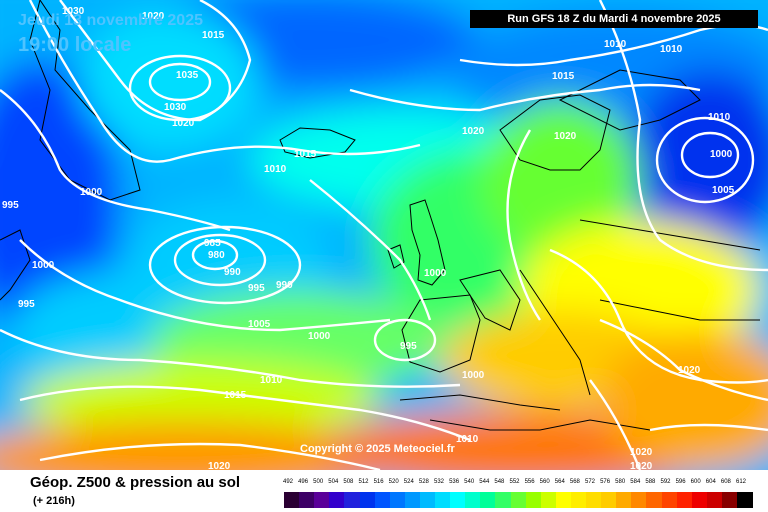 The image size is (768, 512). What do you see at coordinates (665, 482) in the screenshot?
I see `legend-label: 592` at bounding box center [665, 482].